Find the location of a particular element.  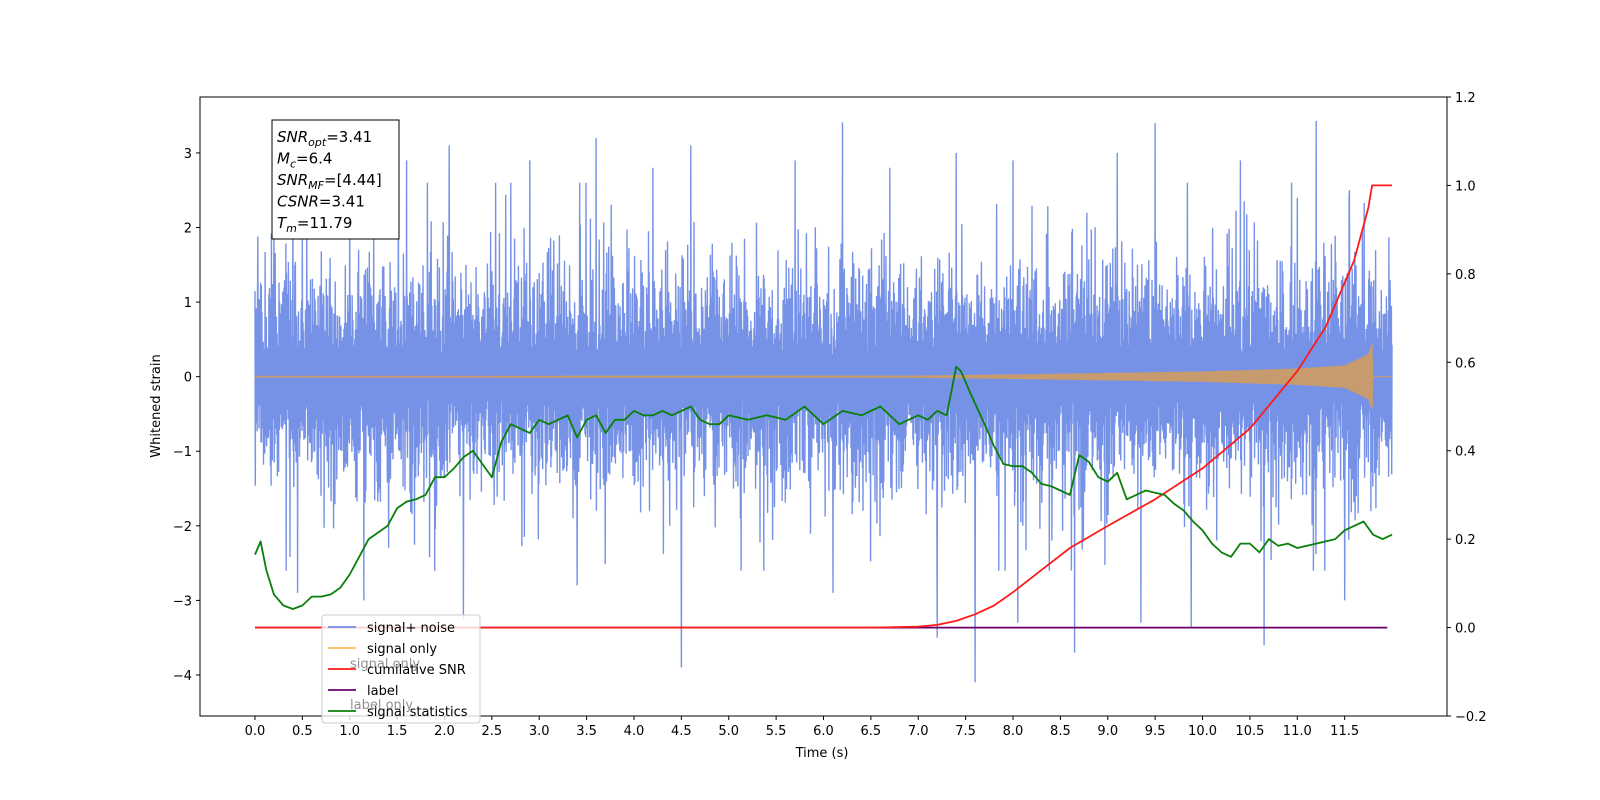

x-tick-label: 11.0 is located at coordinates (1297, 731).